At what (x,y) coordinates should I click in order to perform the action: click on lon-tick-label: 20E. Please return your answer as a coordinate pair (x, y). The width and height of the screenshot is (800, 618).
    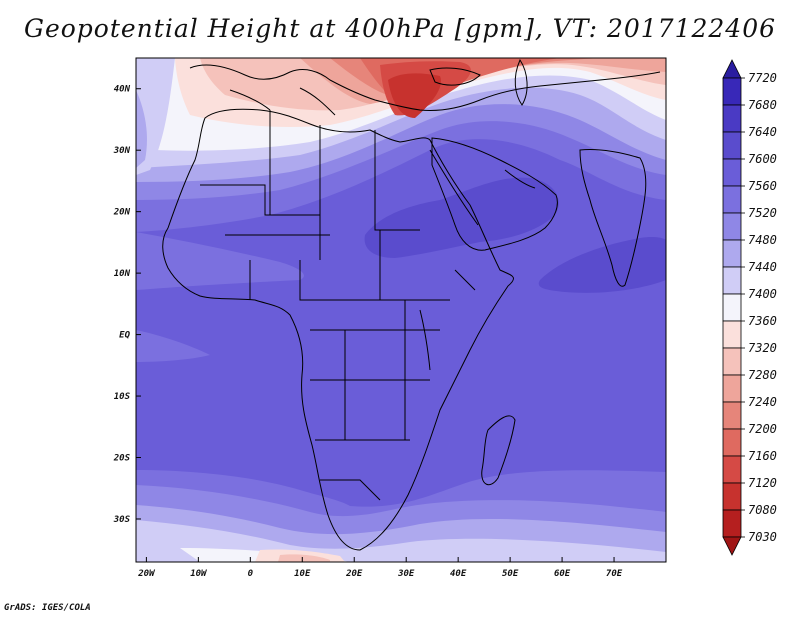
    Looking at the image, I should click on (354, 574).